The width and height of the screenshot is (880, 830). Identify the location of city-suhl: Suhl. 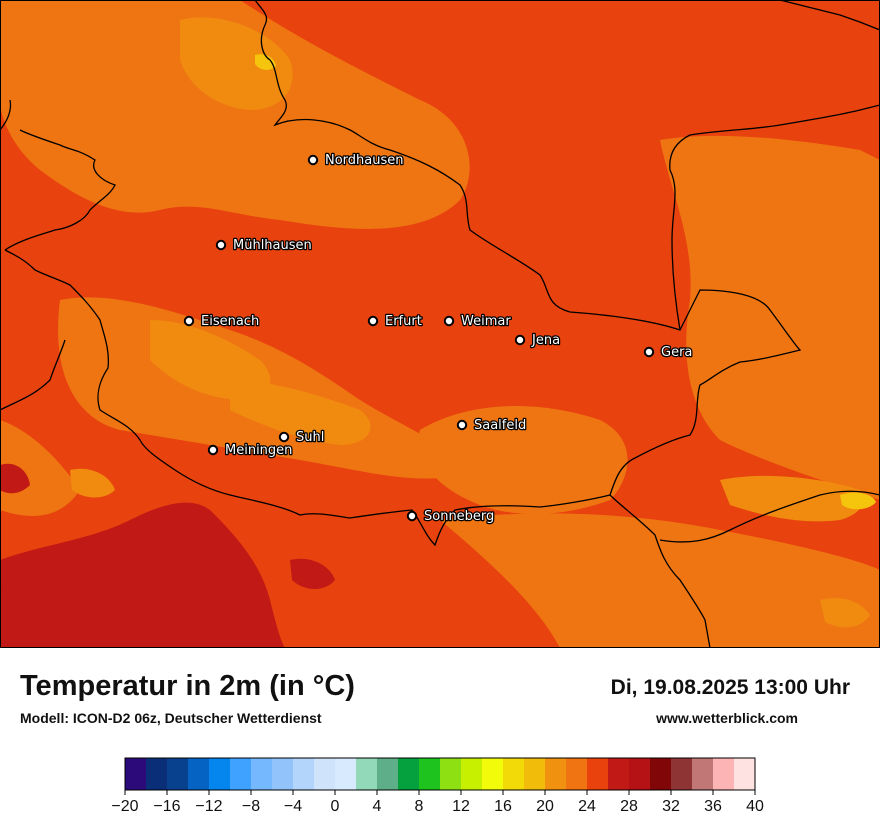
(302, 437).